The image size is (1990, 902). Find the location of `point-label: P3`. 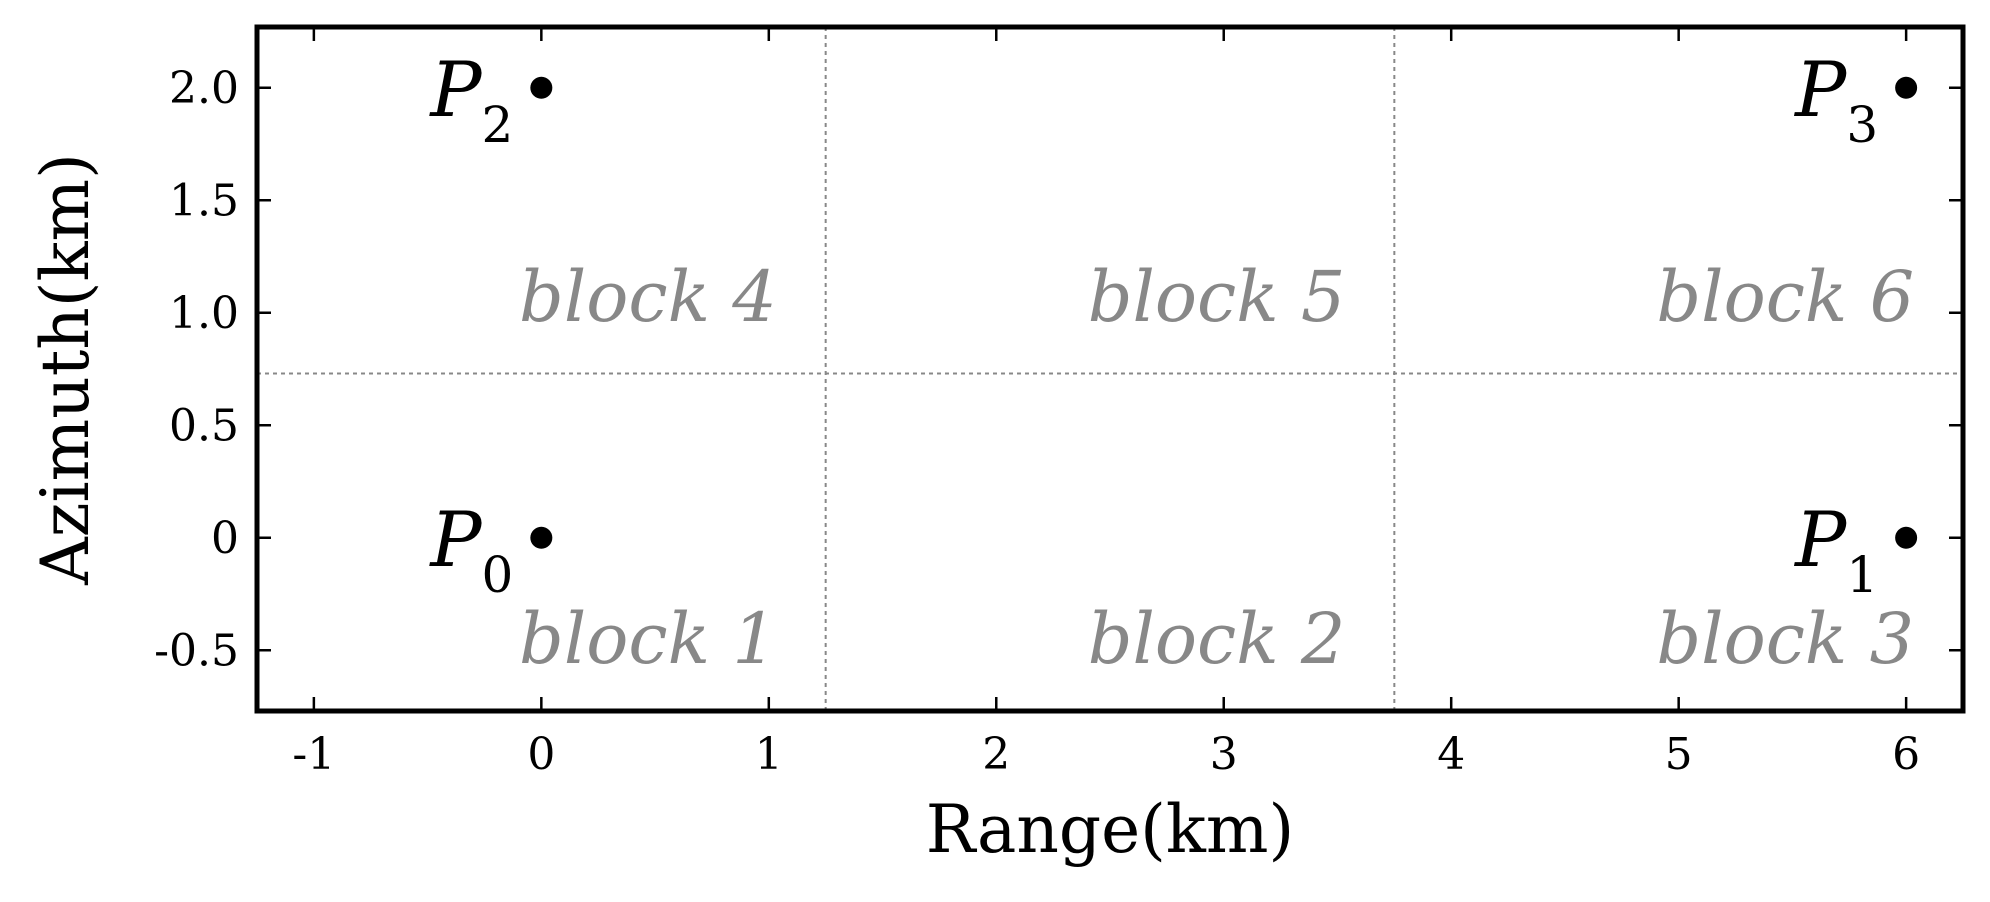

point-label: P3 is located at coordinates (1835, 99).